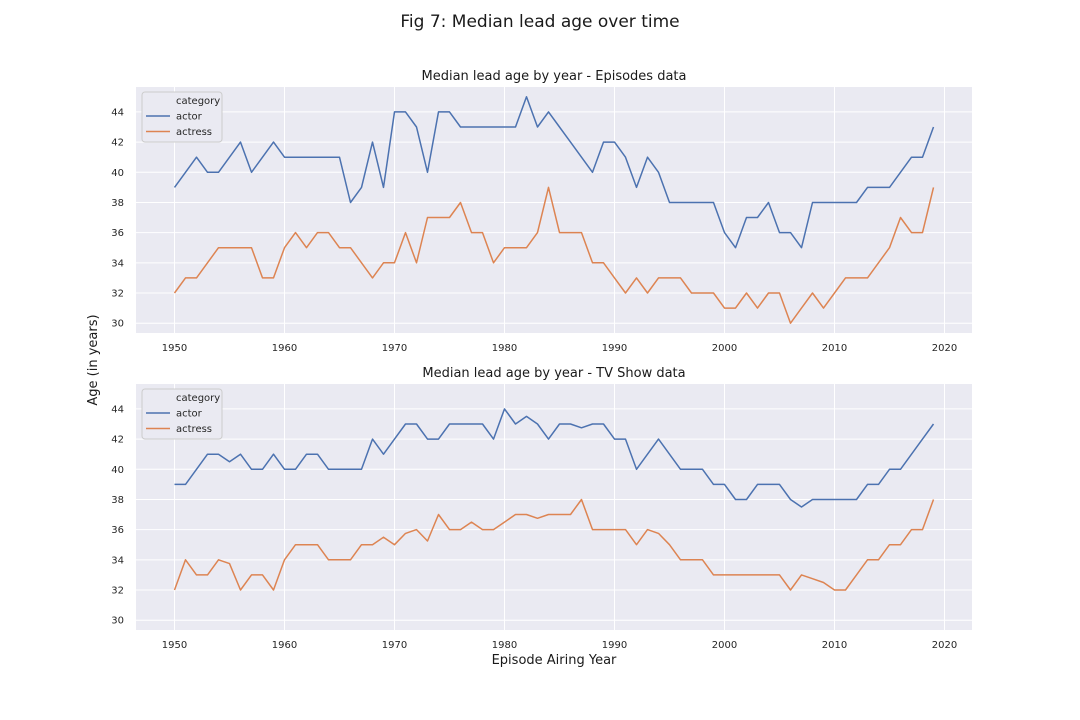 The image size is (1080, 720). Describe the element at coordinates (553, 76) in the screenshot. I see `subplot-title: Median lead age by year - Episodes data` at that location.